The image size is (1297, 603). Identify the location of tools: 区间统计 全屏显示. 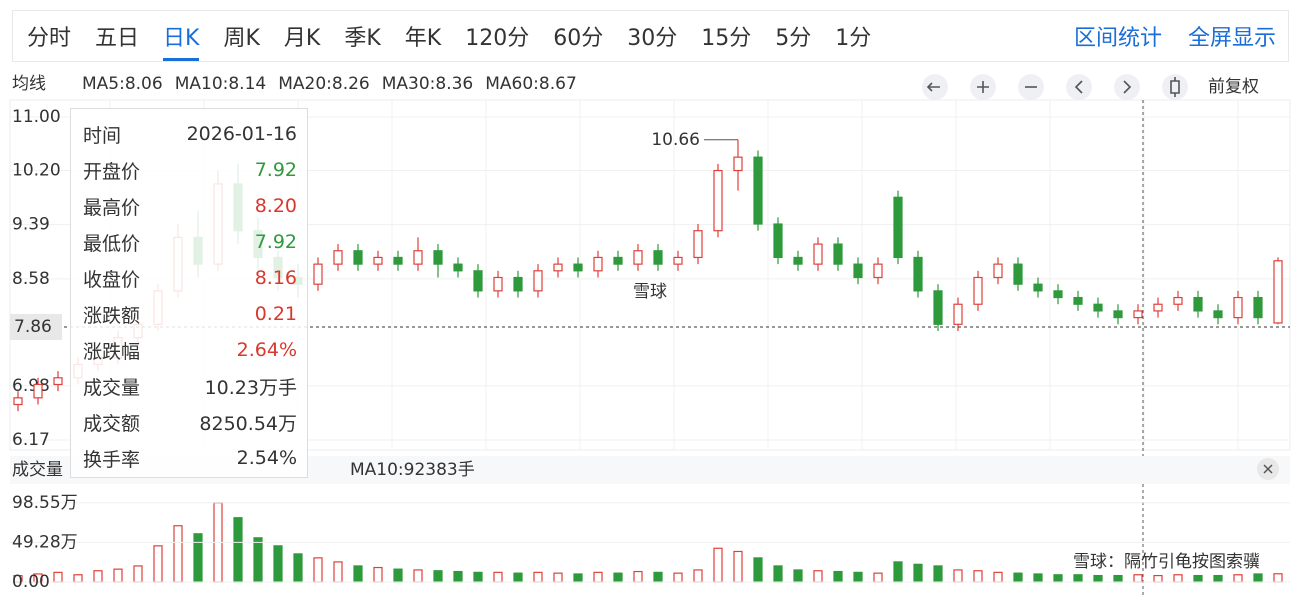
(1162, 36).